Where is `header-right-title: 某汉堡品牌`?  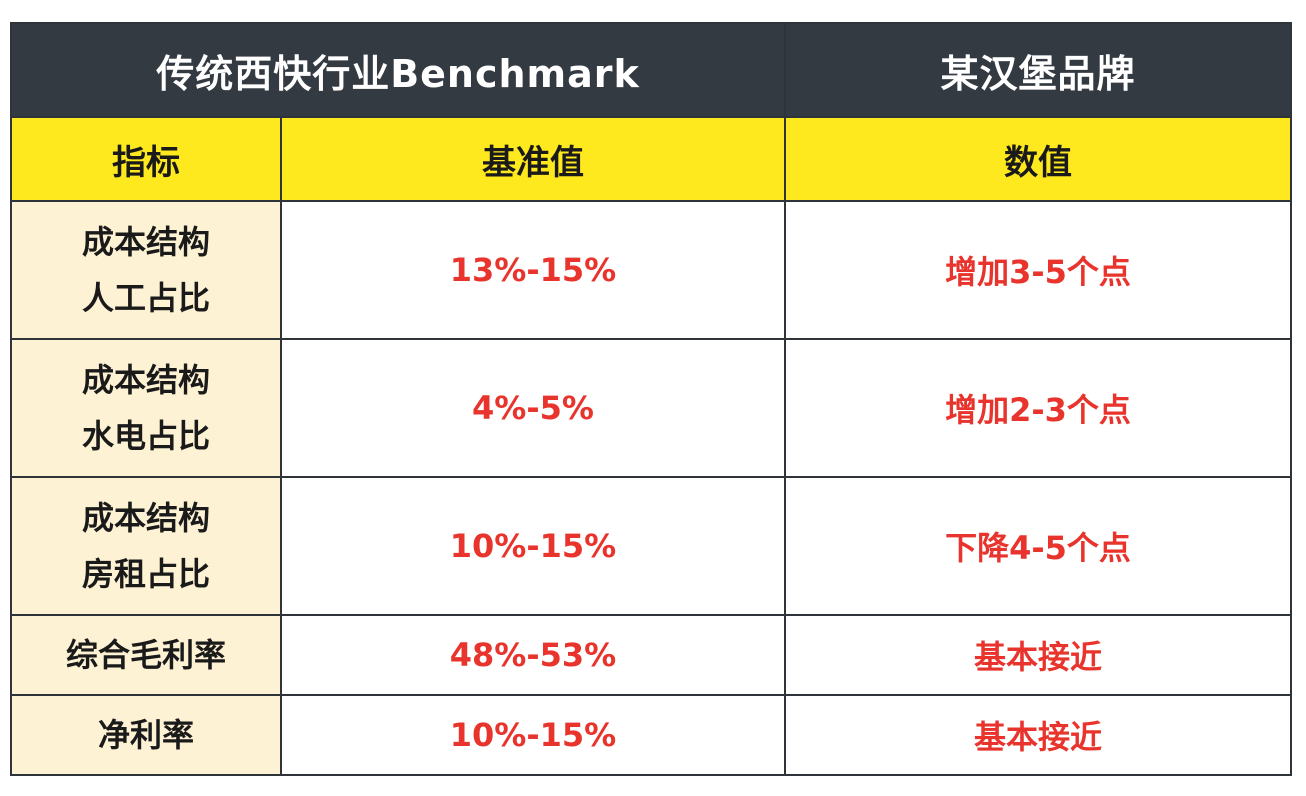
header-right-title: 某汉堡品牌 is located at coordinates (1038, 70).